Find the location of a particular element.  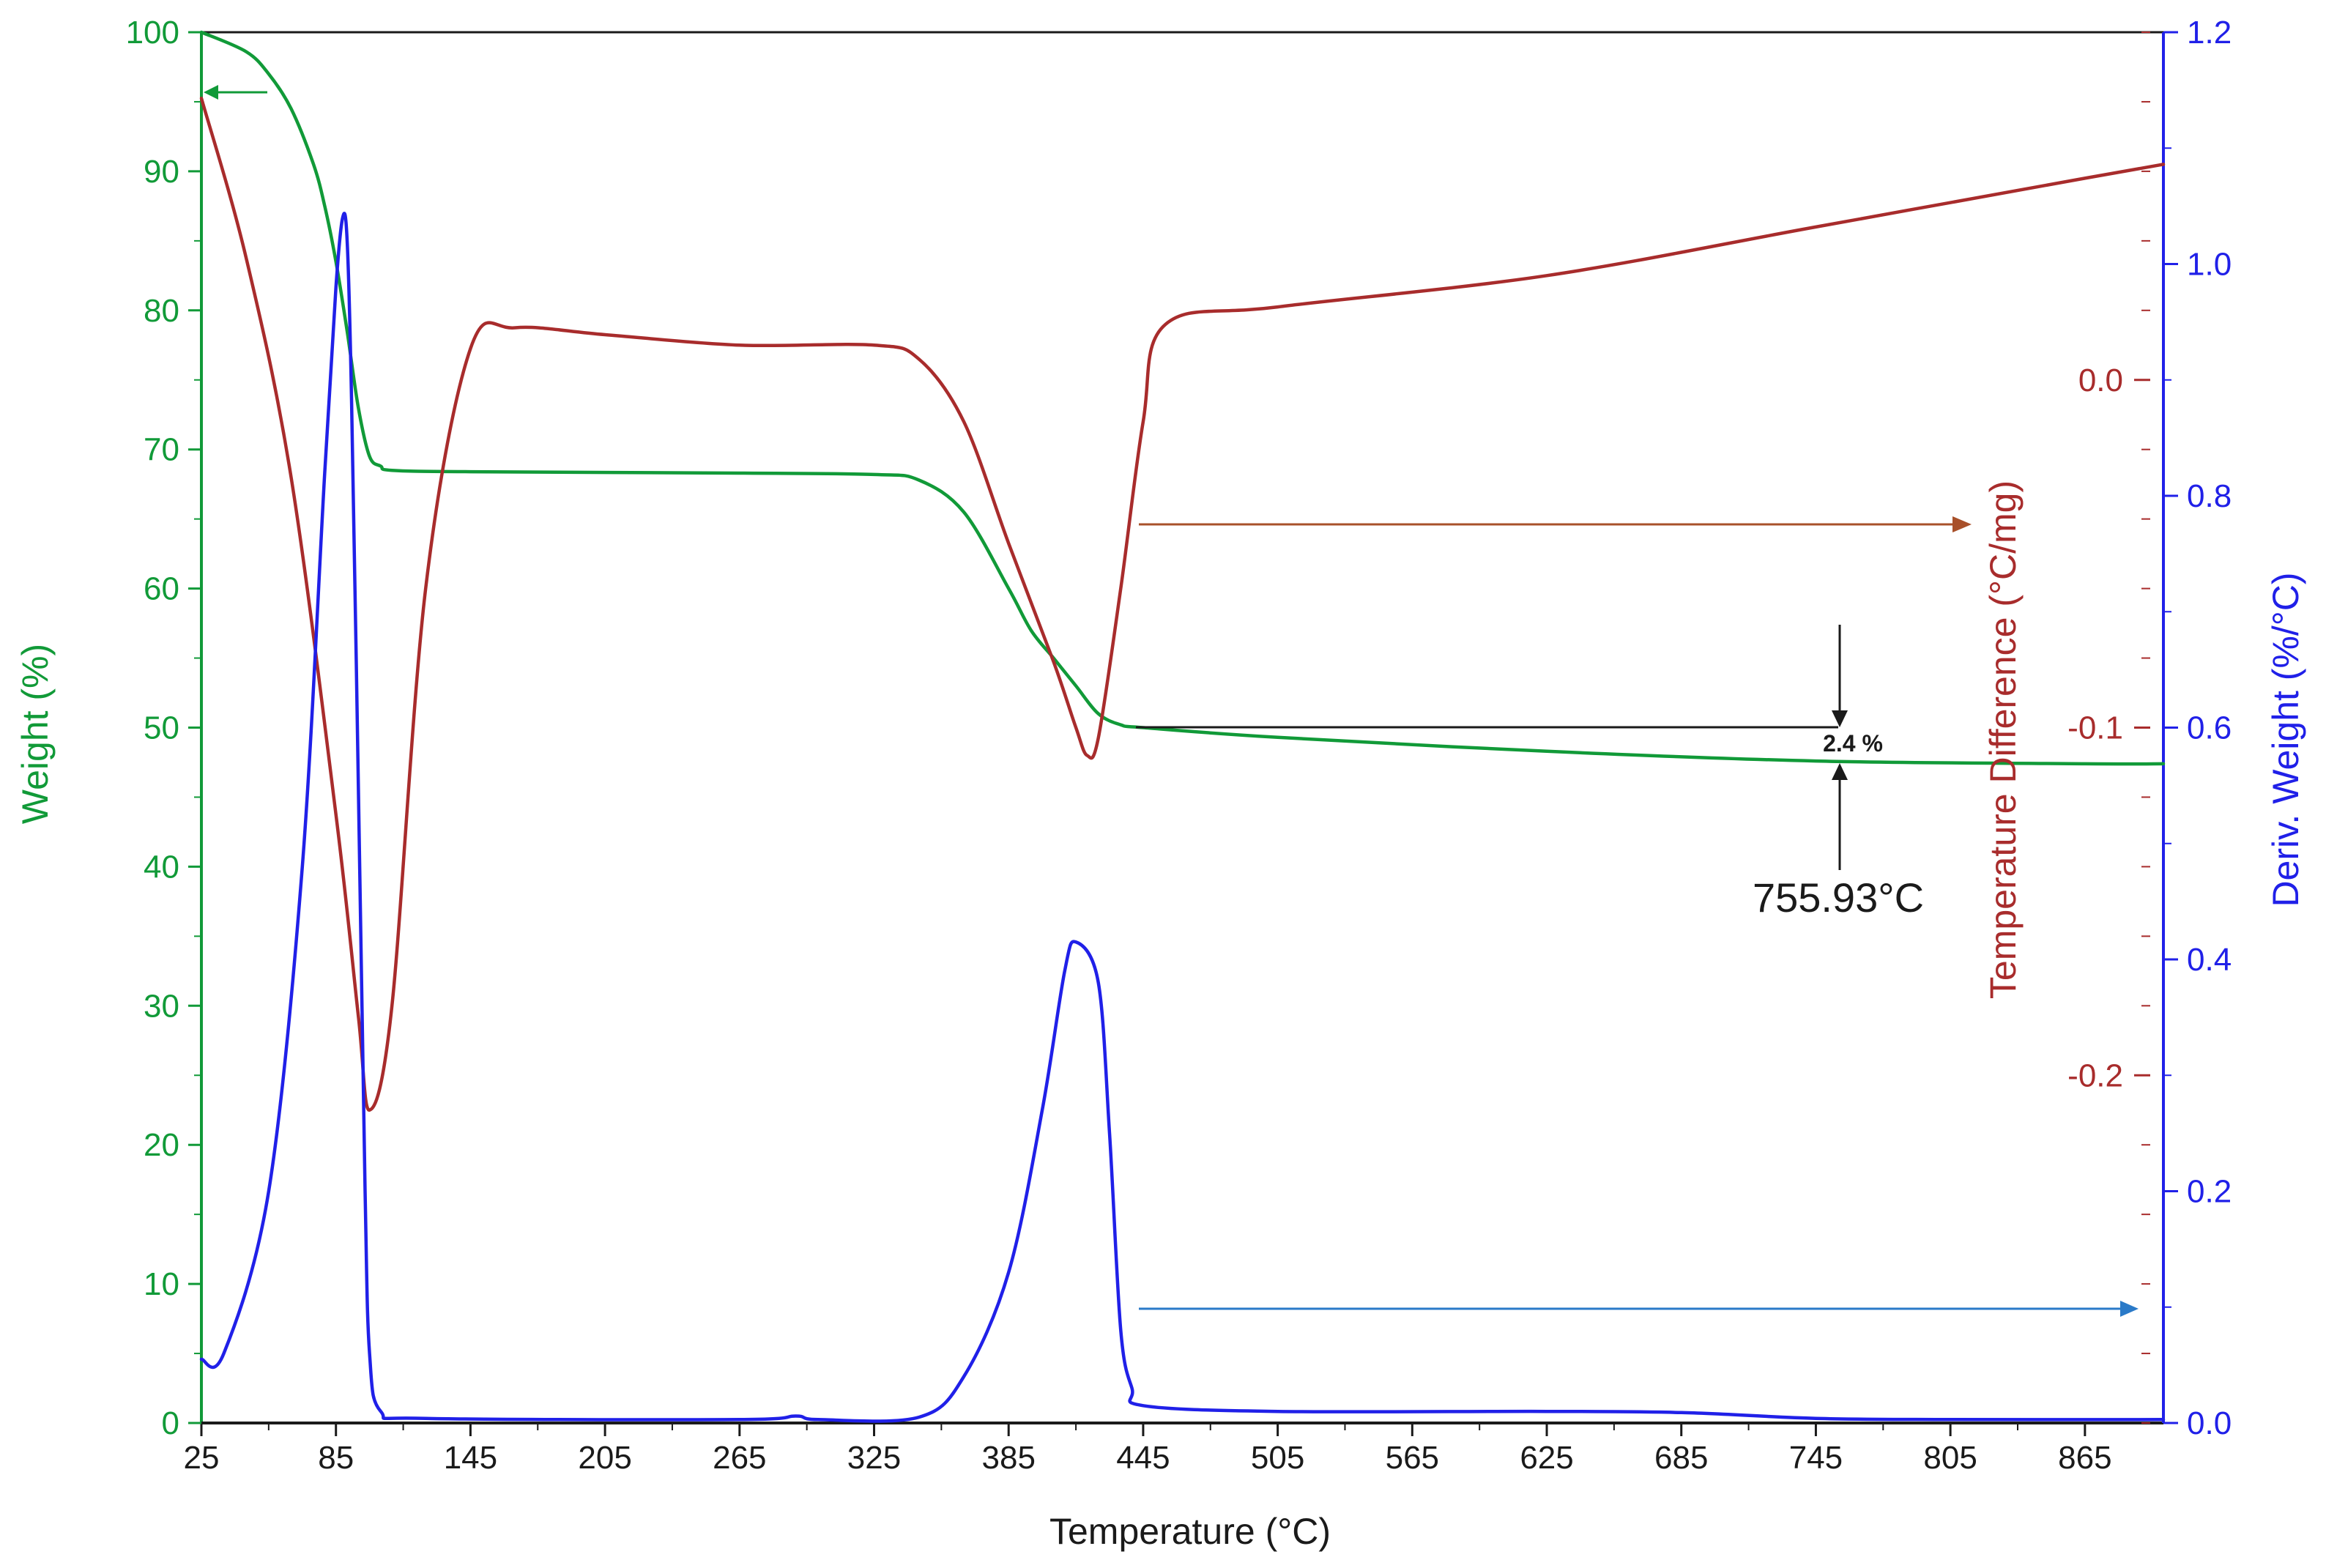

left-tick-label: 60 is located at coordinates (161, 589).